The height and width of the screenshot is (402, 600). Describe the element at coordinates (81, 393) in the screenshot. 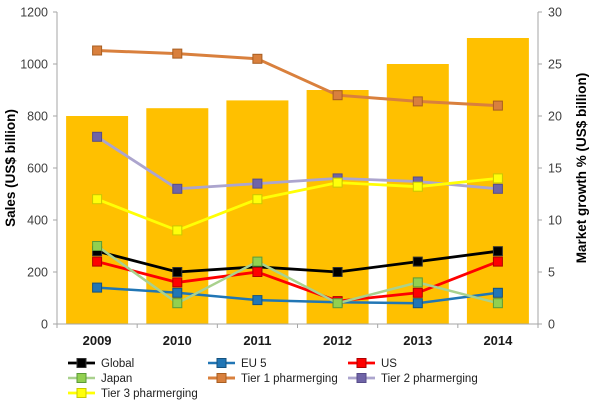

I see `legend-swatch-tier-3-pharmerging` at that location.